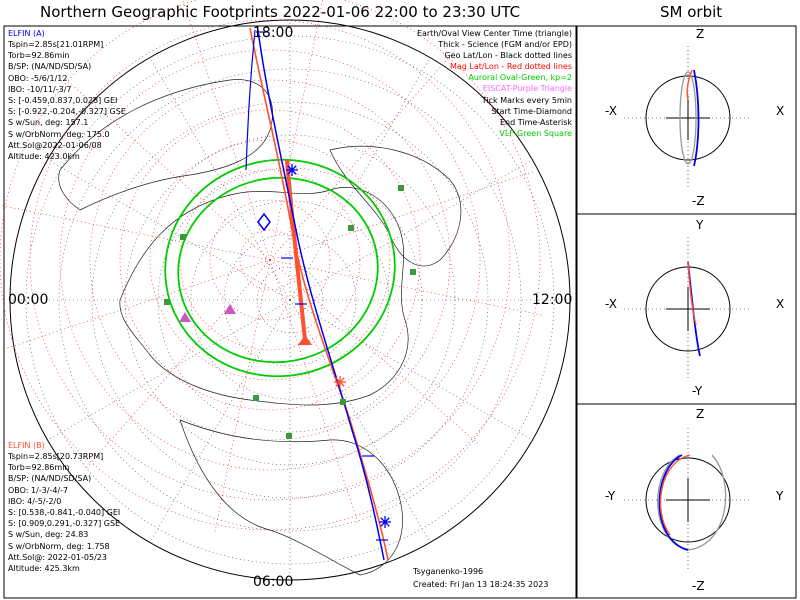 The image size is (800, 600). I want to click on auroral-oval, so click(280, 268).